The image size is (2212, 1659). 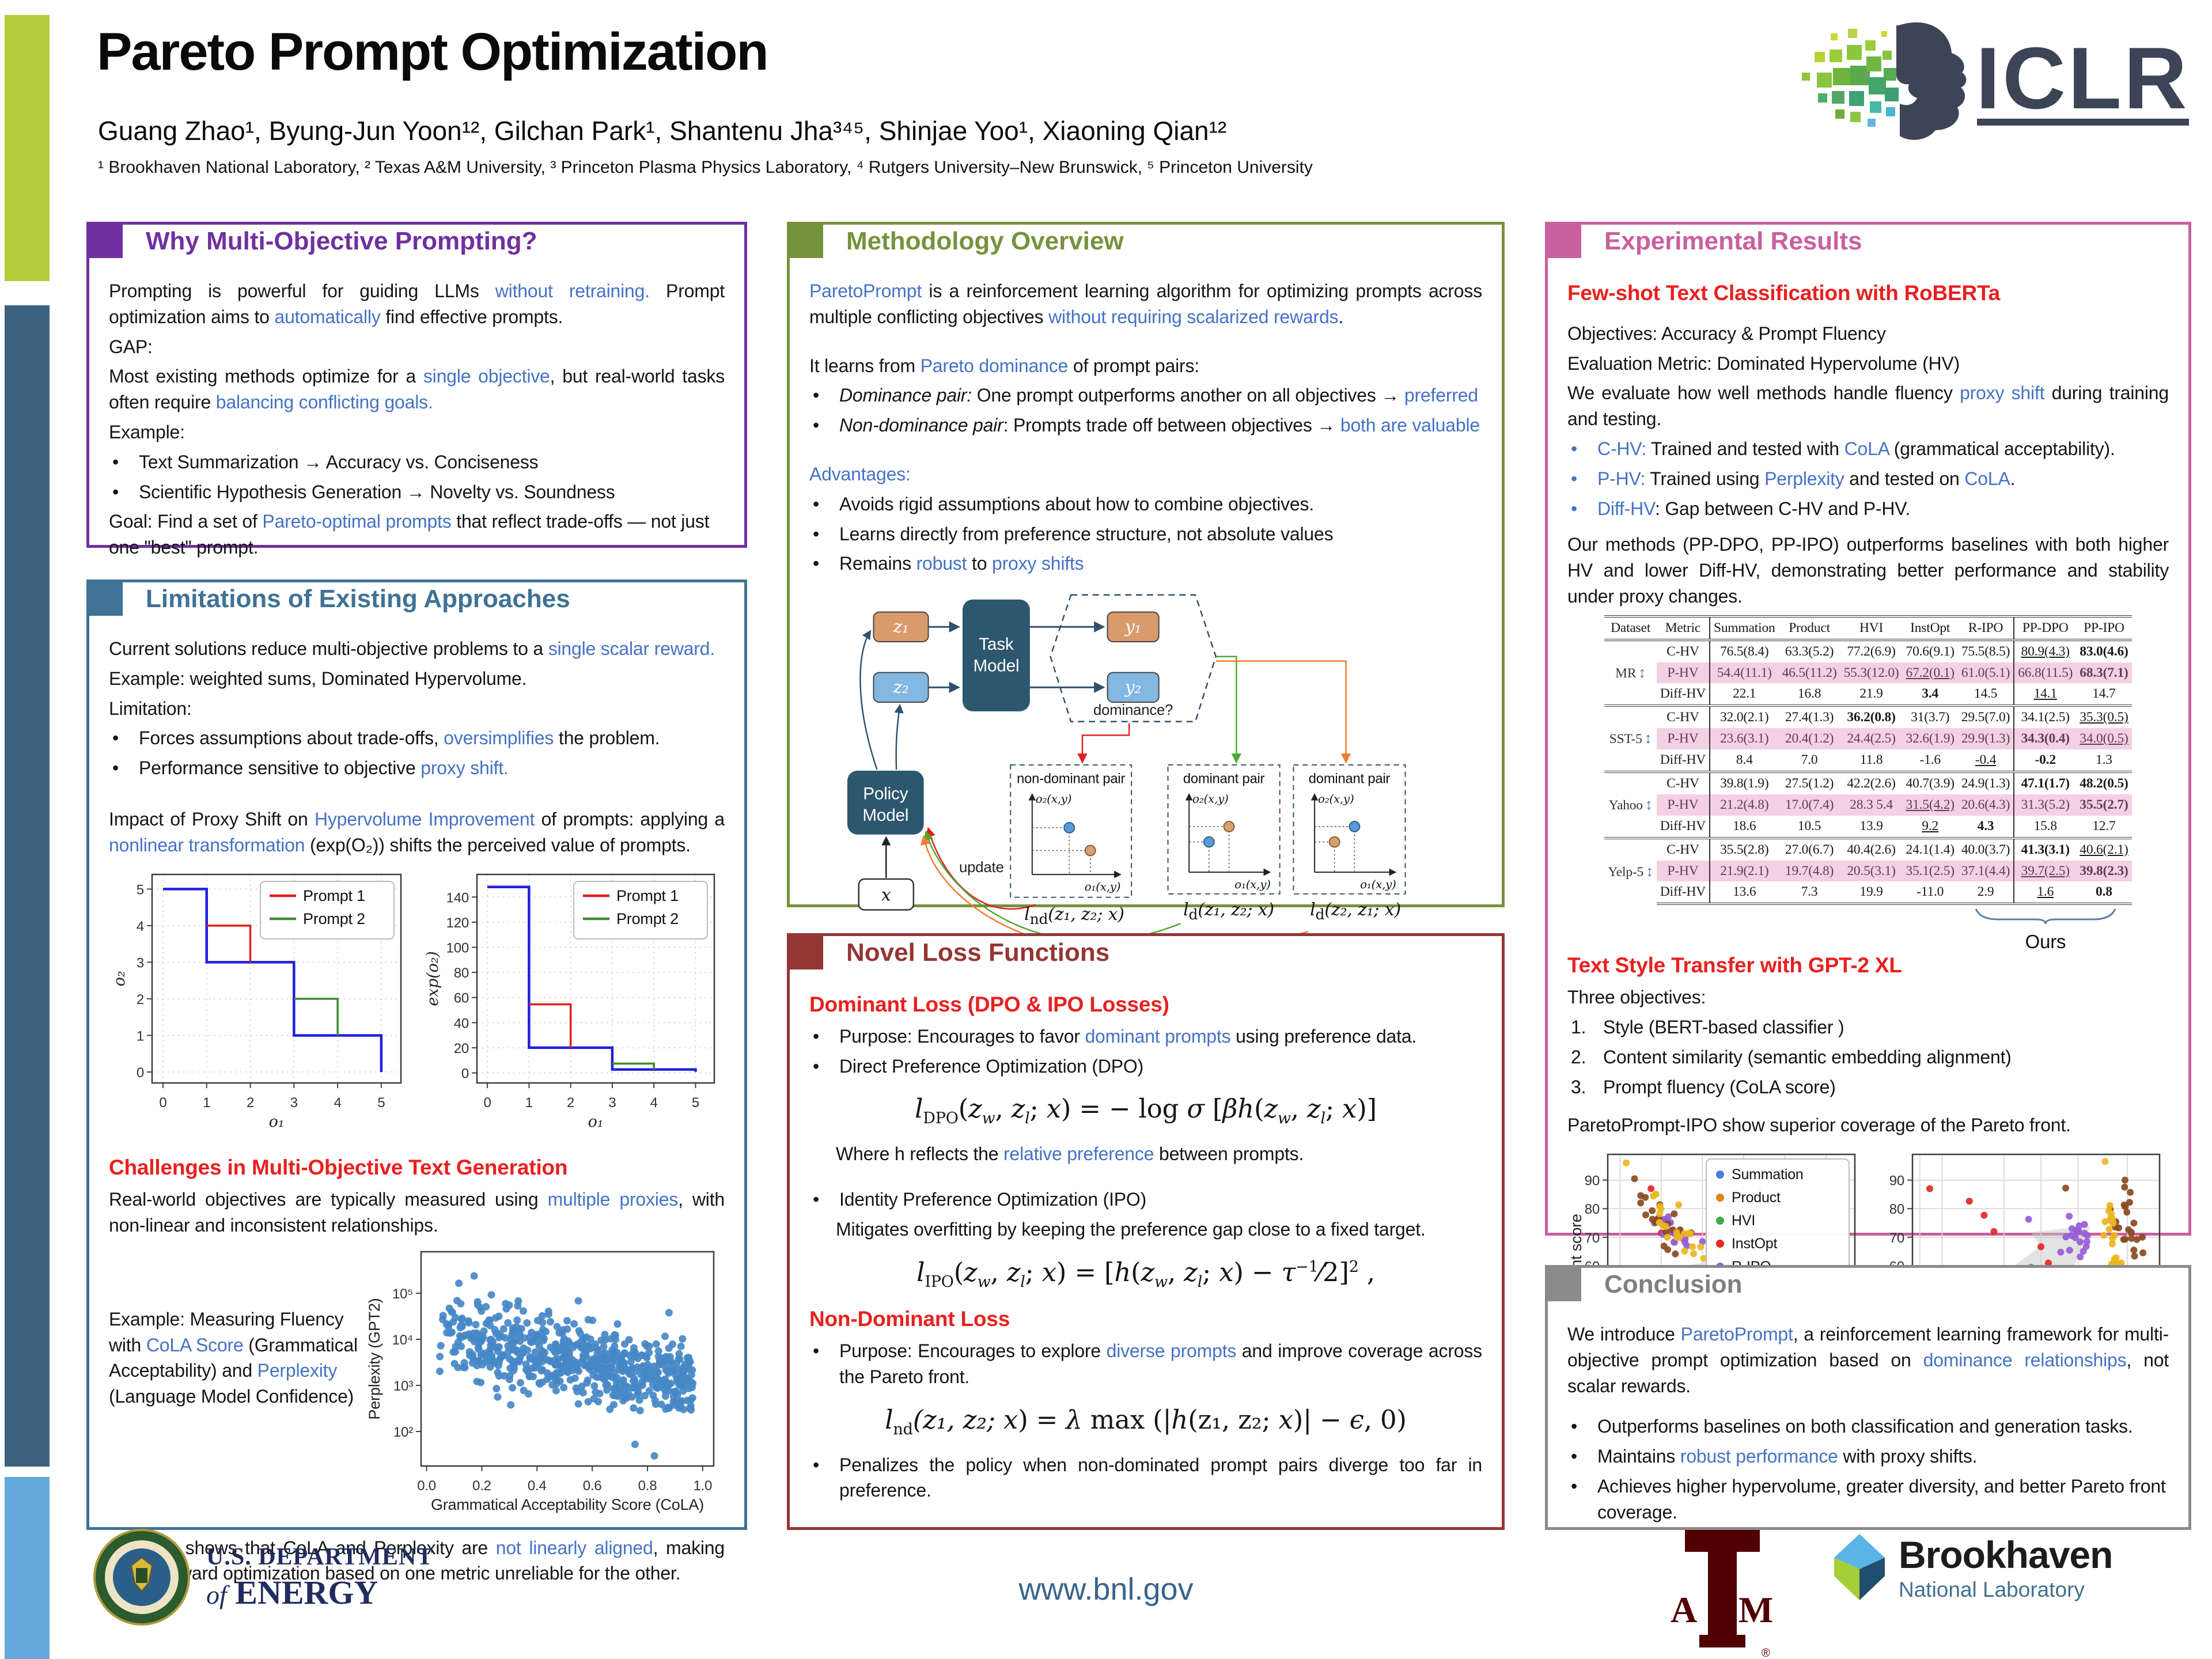 What do you see at coordinates (2104, 694) in the screenshot?
I see `value-cell: 14.7` at bounding box center [2104, 694].